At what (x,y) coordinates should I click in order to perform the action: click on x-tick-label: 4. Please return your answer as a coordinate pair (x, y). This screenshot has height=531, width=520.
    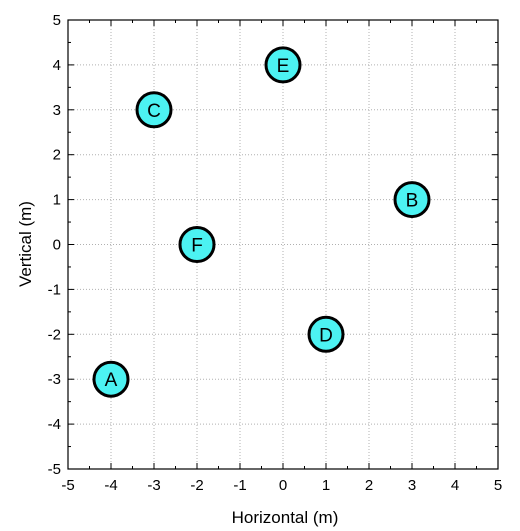
    Looking at the image, I should click on (455, 485).